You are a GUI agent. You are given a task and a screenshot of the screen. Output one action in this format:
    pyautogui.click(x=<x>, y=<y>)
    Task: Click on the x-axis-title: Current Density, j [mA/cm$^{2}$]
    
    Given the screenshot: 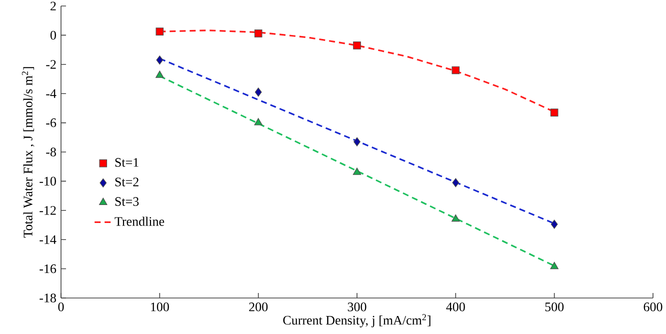 What is the action you would take?
    pyautogui.click(x=356, y=321)
    